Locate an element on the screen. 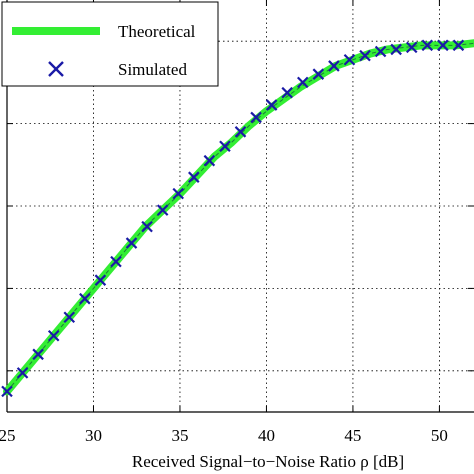 This screenshot has width=474, height=474. x-axis-label: Received Signal−to−Noise Ratio ρ [dB] is located at coordinates (268, 461).